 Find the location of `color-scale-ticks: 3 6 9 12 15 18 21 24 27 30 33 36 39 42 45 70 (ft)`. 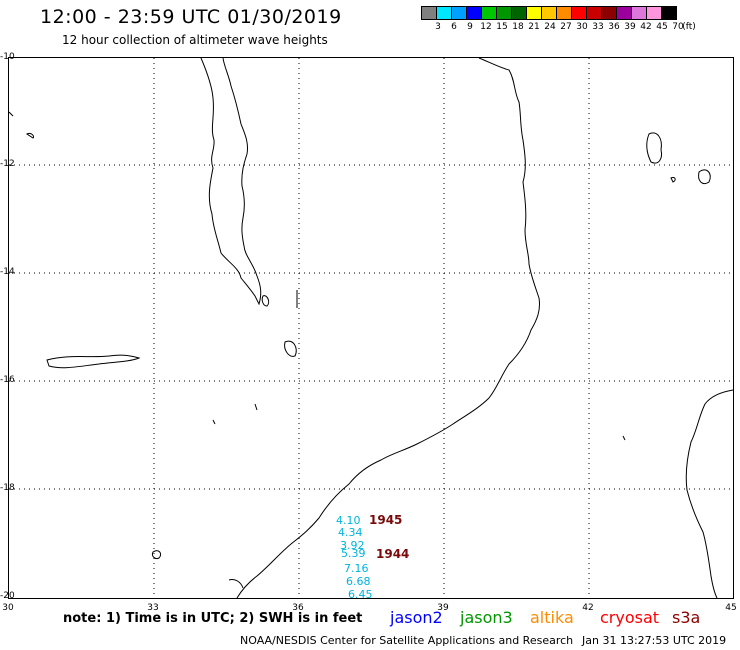

color-scale-ticks: 3 6 9 12 15 18 21 24 27 30 33 36 39 42 45 70 (ft) is located at coordinates (580, 27).